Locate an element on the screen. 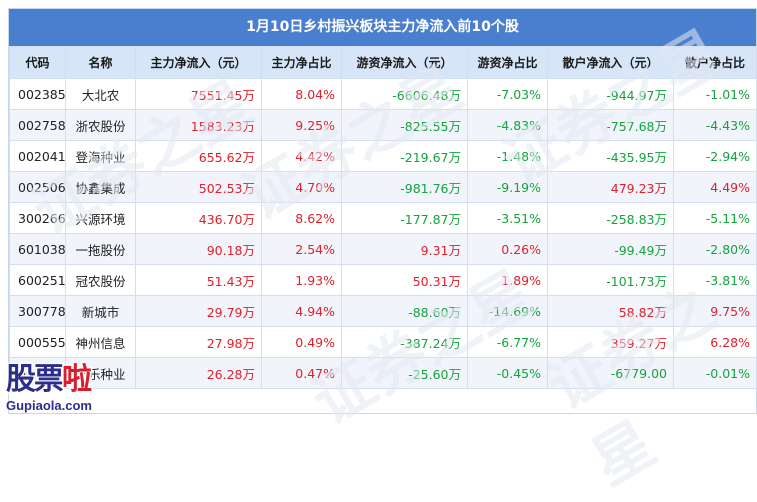  main-inflow-cell: 90.18万 is located at coordinates (198, 249).